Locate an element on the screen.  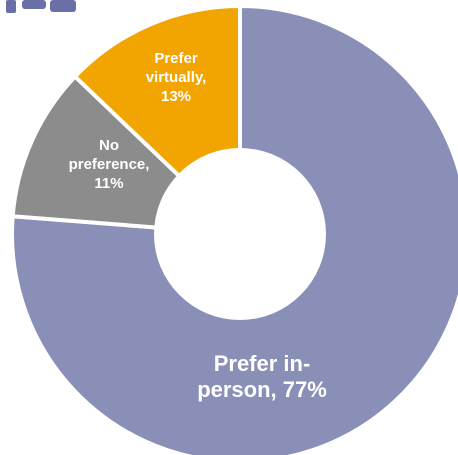
slice-label-line: Prefer is located at coordinates (176, 58).